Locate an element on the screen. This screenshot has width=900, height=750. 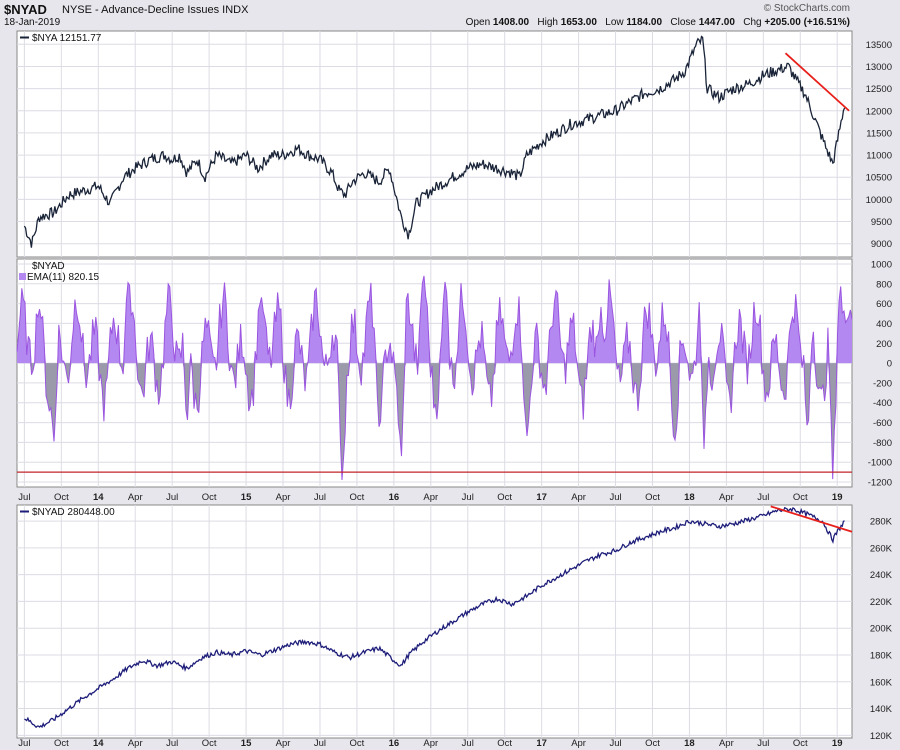
x-tick-label-3-22: 19 is located at coordinates (837, 743).